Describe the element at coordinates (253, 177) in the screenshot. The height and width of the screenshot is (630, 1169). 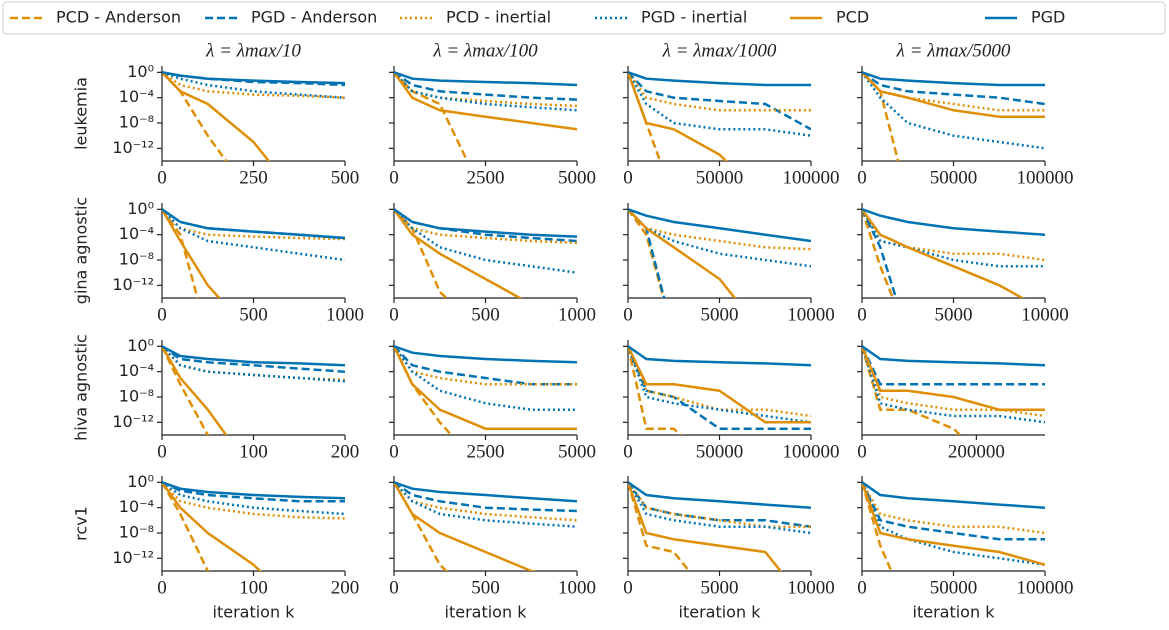
I see `x-tick-label: 250` at that location.